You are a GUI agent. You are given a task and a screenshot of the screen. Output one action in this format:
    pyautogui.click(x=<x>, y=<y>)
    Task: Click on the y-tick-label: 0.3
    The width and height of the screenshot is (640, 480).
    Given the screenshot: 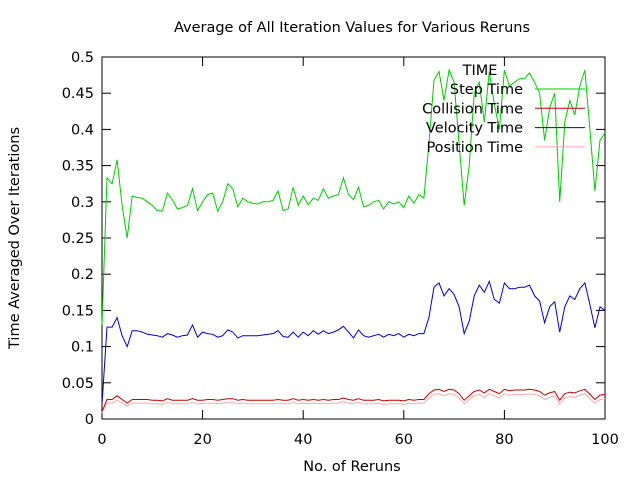 What is the action you would take?
    pyautogui.click(x=82, y=203)
    